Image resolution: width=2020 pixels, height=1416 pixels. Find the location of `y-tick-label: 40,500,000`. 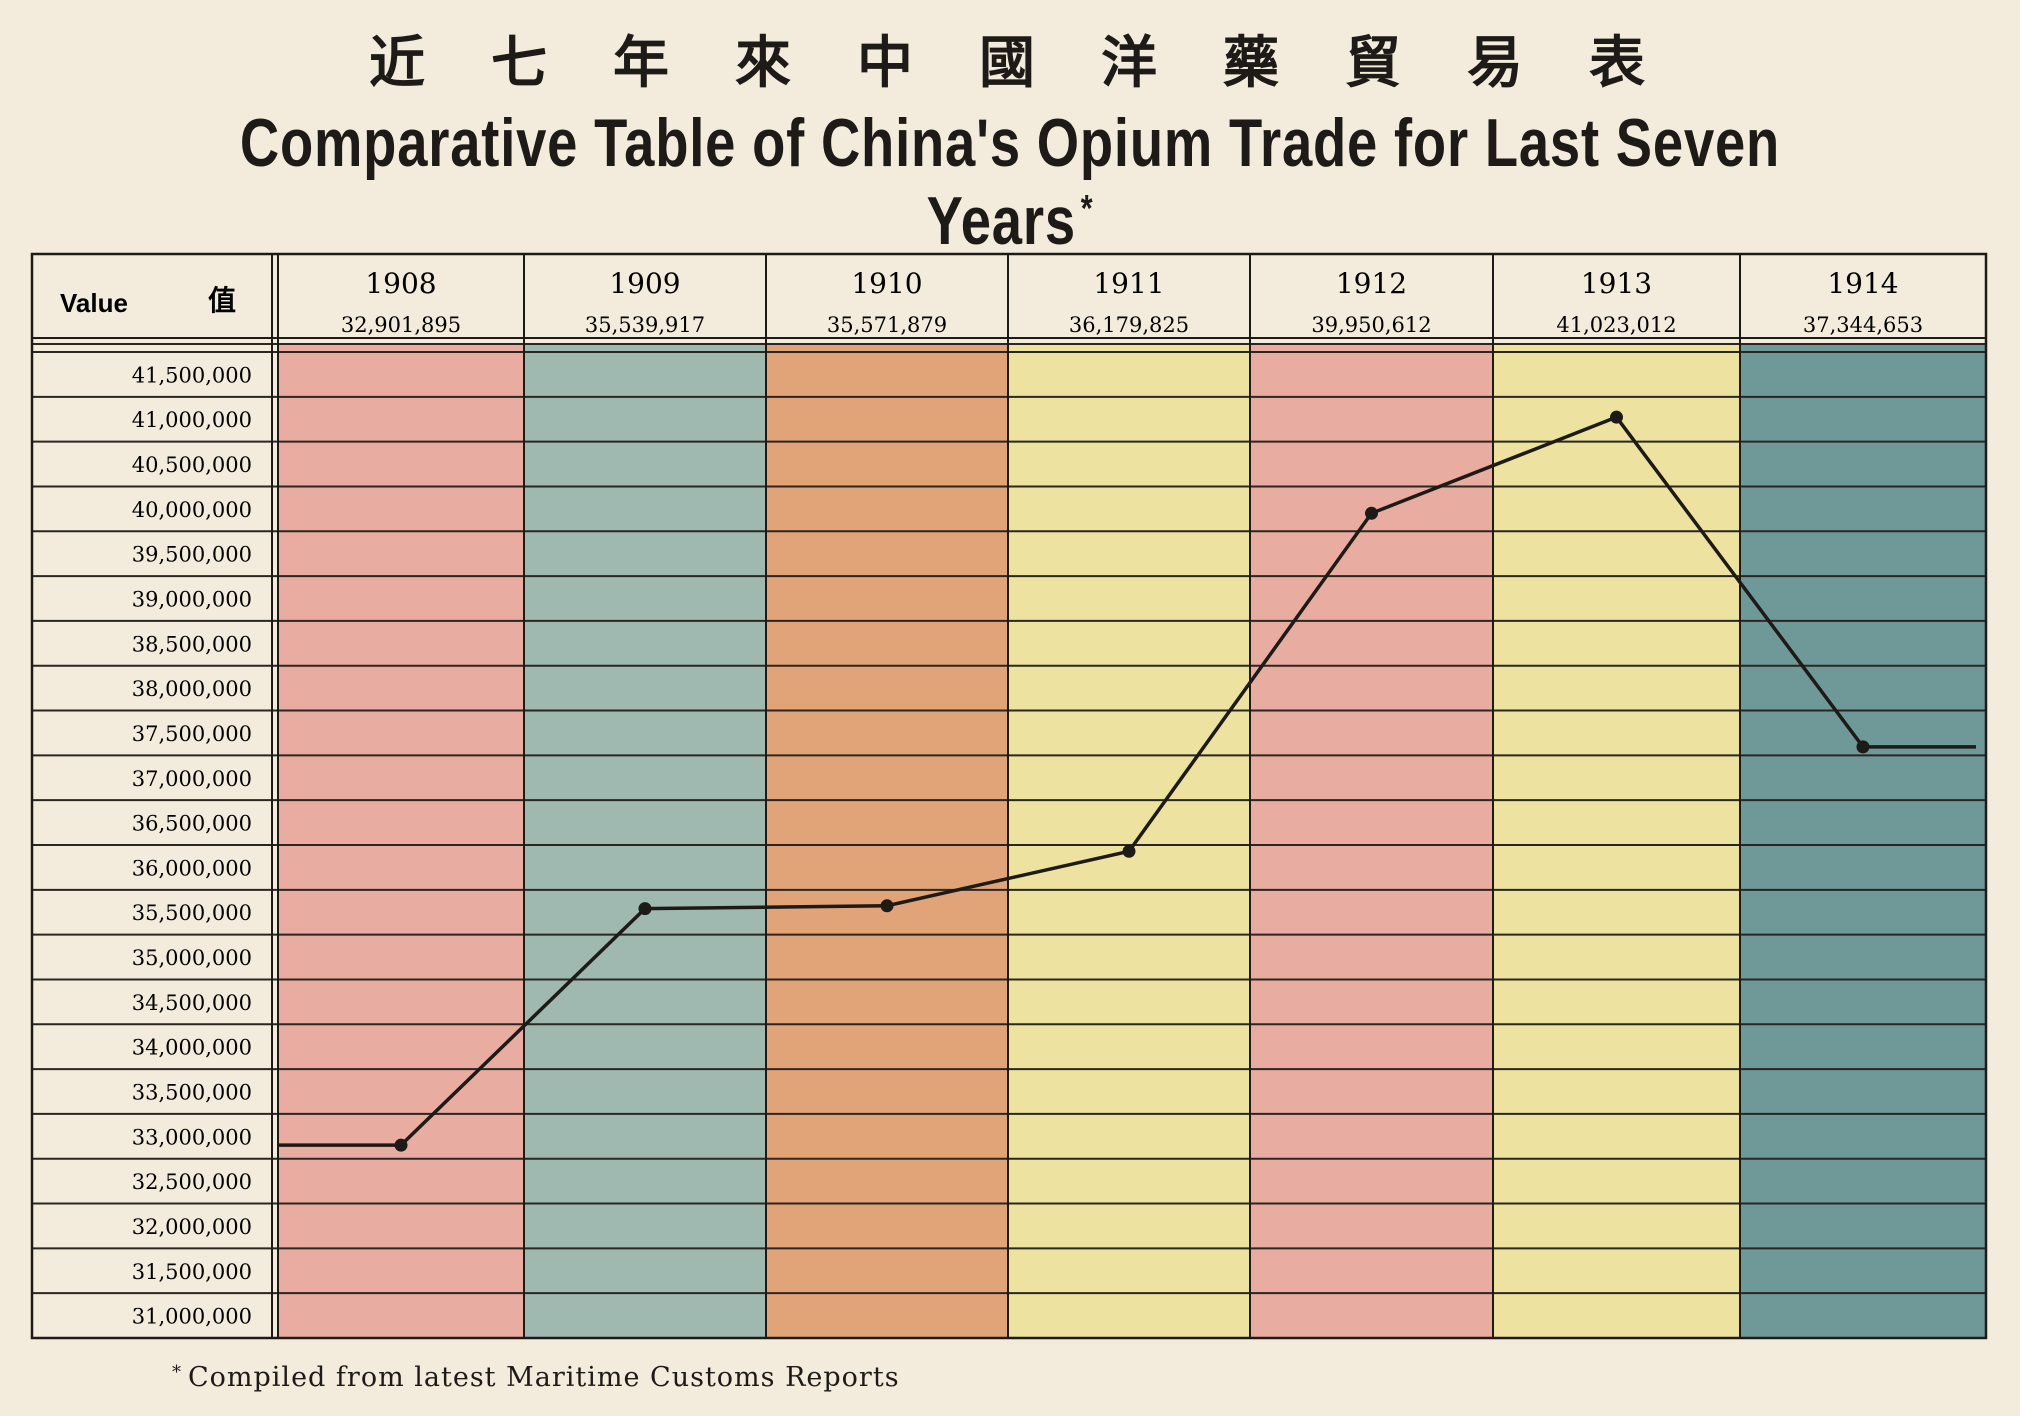

y-tick-label: 40,500,000 is located at coordinates (192, 465).